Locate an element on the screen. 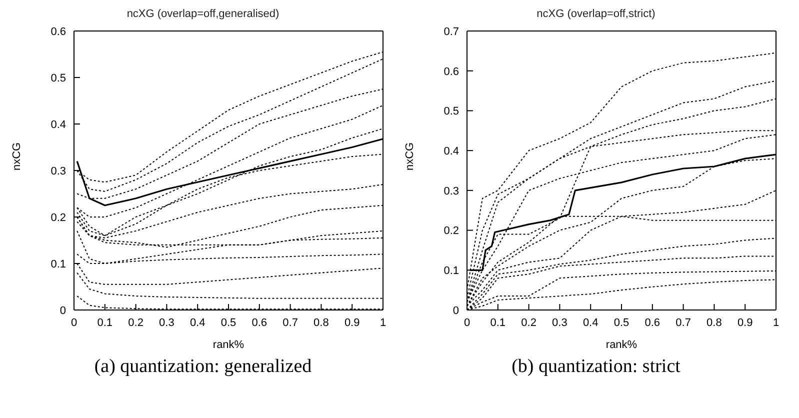 The height and width of the screenshot is (418, 799). text: (b) quantization: strict is located at coordinates (596, 367).